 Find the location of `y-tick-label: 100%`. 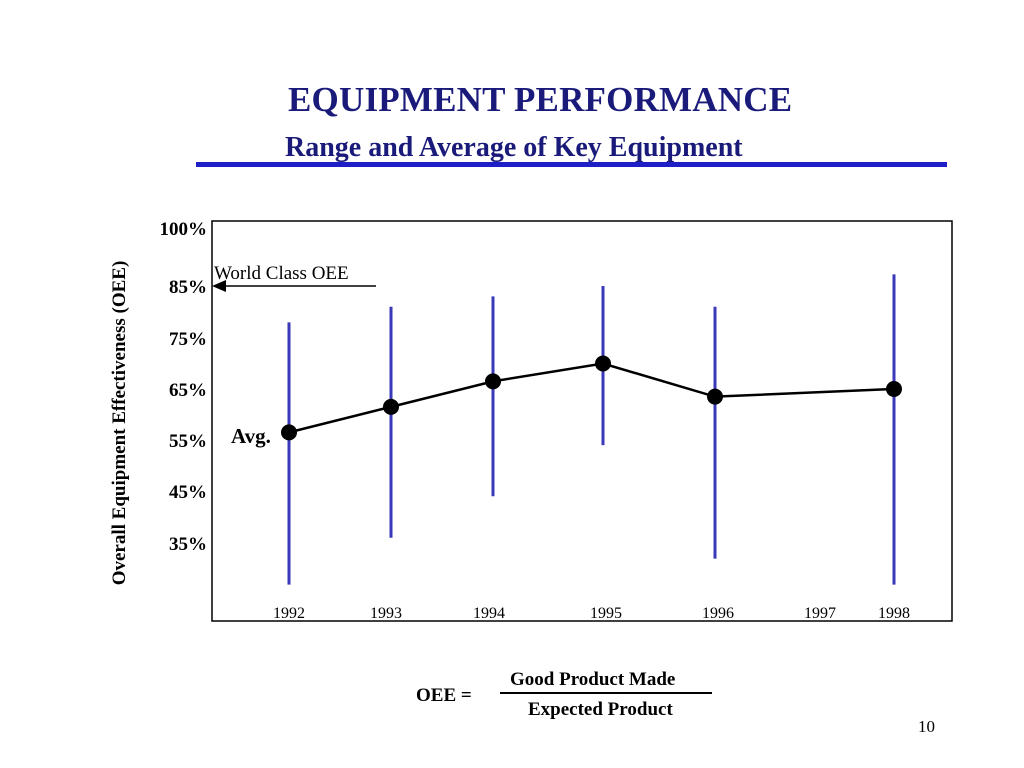

y-tick-label: 100% is located at coordinates (184, 229).